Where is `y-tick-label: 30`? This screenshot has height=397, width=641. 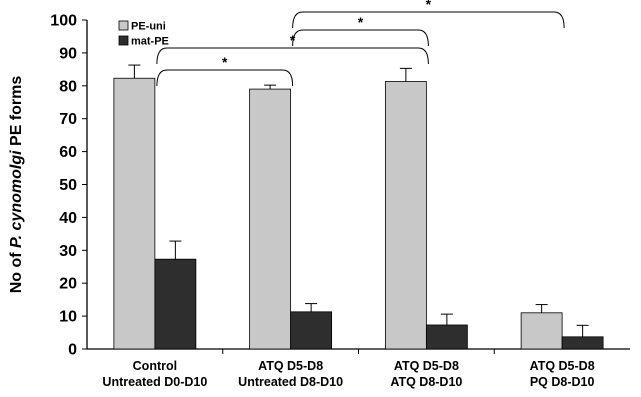 y-tick-label: 30 is located at coordinates (68, 251).